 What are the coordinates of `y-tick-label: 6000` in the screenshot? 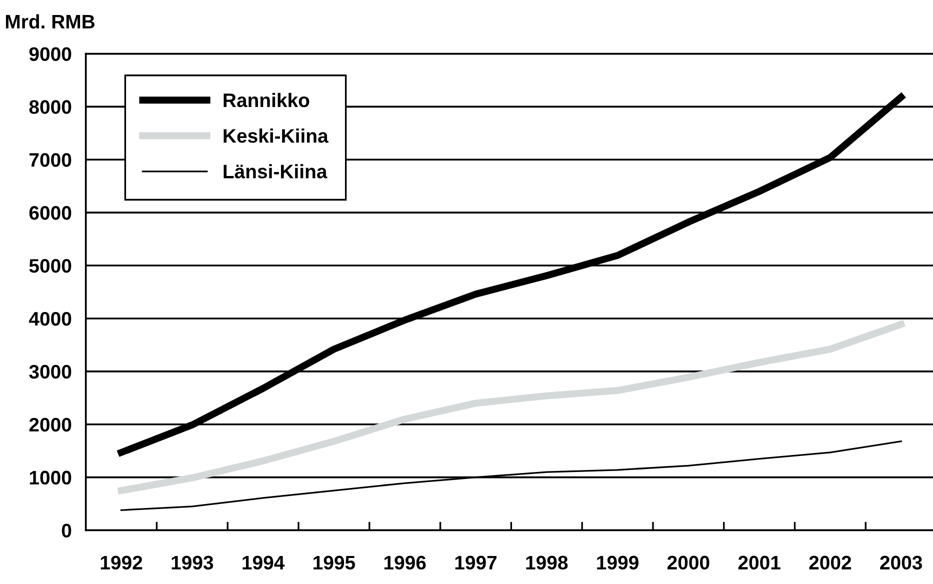 It's located at (50, 213).